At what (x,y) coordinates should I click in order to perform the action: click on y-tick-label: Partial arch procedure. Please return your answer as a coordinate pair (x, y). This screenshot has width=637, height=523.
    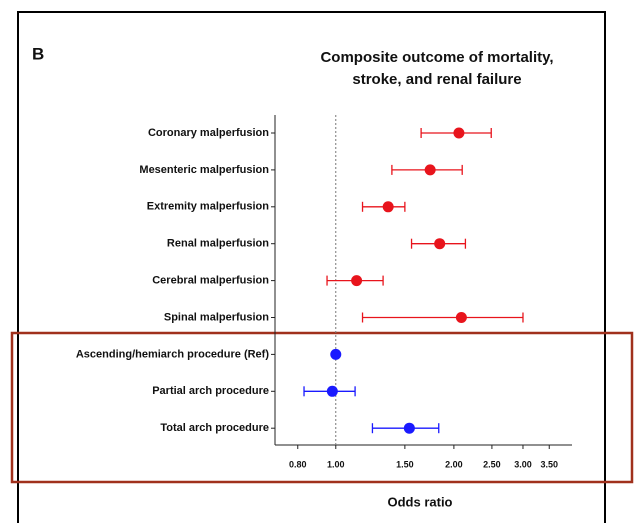
    Looking at the image, I should click on (210, 391).